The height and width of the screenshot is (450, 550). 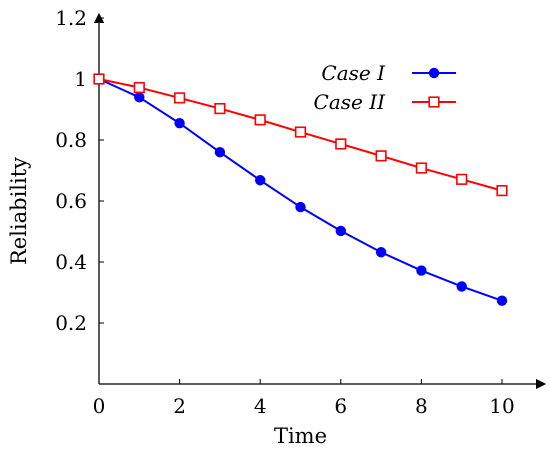 I want to click on legend-marker-case-i, so click(x=434, y=73).